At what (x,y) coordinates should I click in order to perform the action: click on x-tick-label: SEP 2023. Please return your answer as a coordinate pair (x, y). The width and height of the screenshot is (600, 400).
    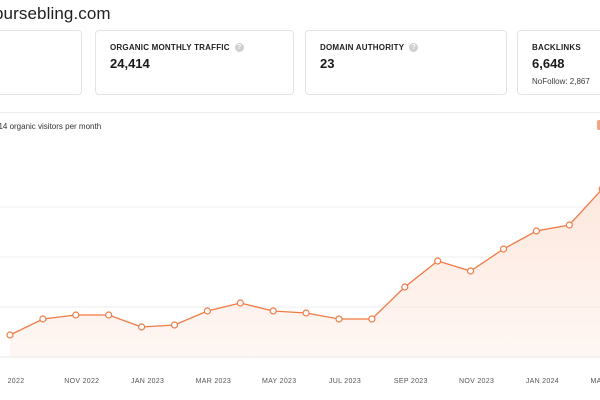
    Looking at the image, I should click on (411, 381).